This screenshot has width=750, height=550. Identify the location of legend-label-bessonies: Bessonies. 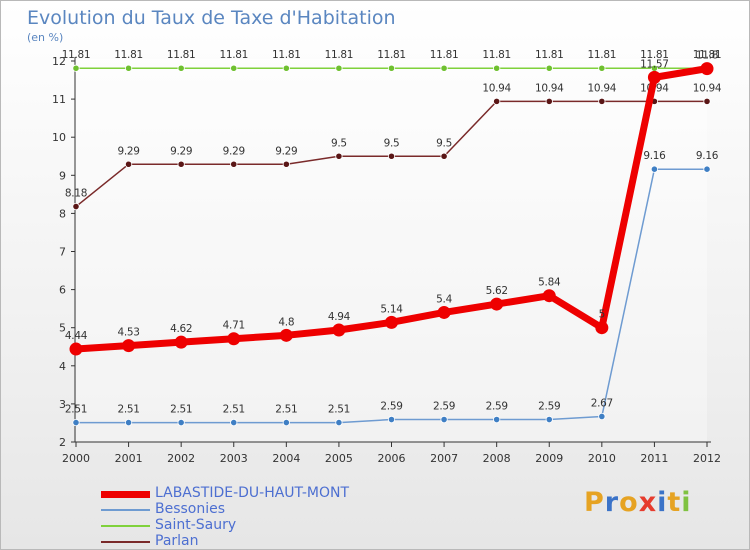
(190, 509).